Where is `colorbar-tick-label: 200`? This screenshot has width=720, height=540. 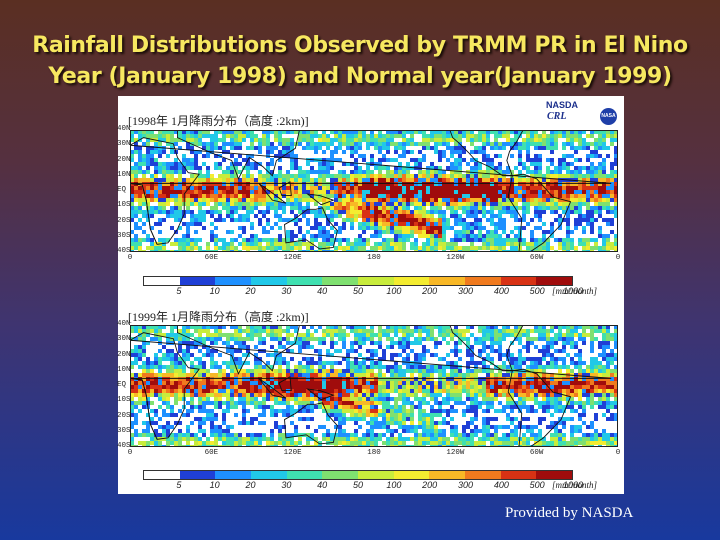 colorbar-tick-label: 200 is located at coordinates (430, 485).